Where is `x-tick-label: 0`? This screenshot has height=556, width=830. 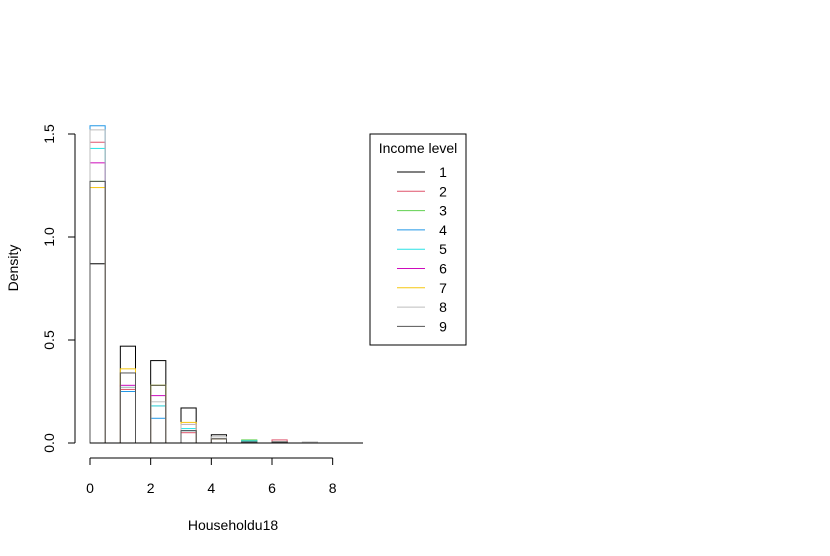
x-tick-label: 0 is located at coordinates (90, 488).